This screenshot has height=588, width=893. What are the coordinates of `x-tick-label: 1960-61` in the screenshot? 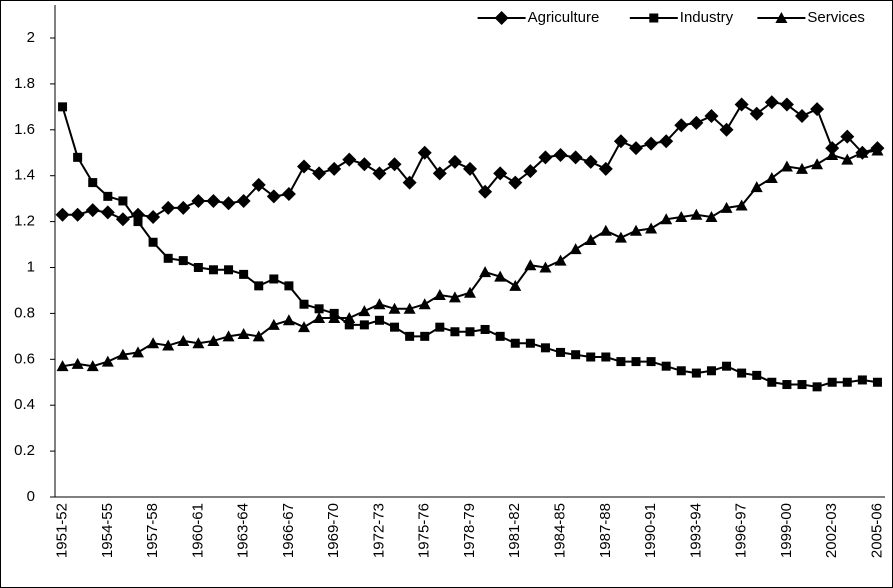 It's located at (197, 530).